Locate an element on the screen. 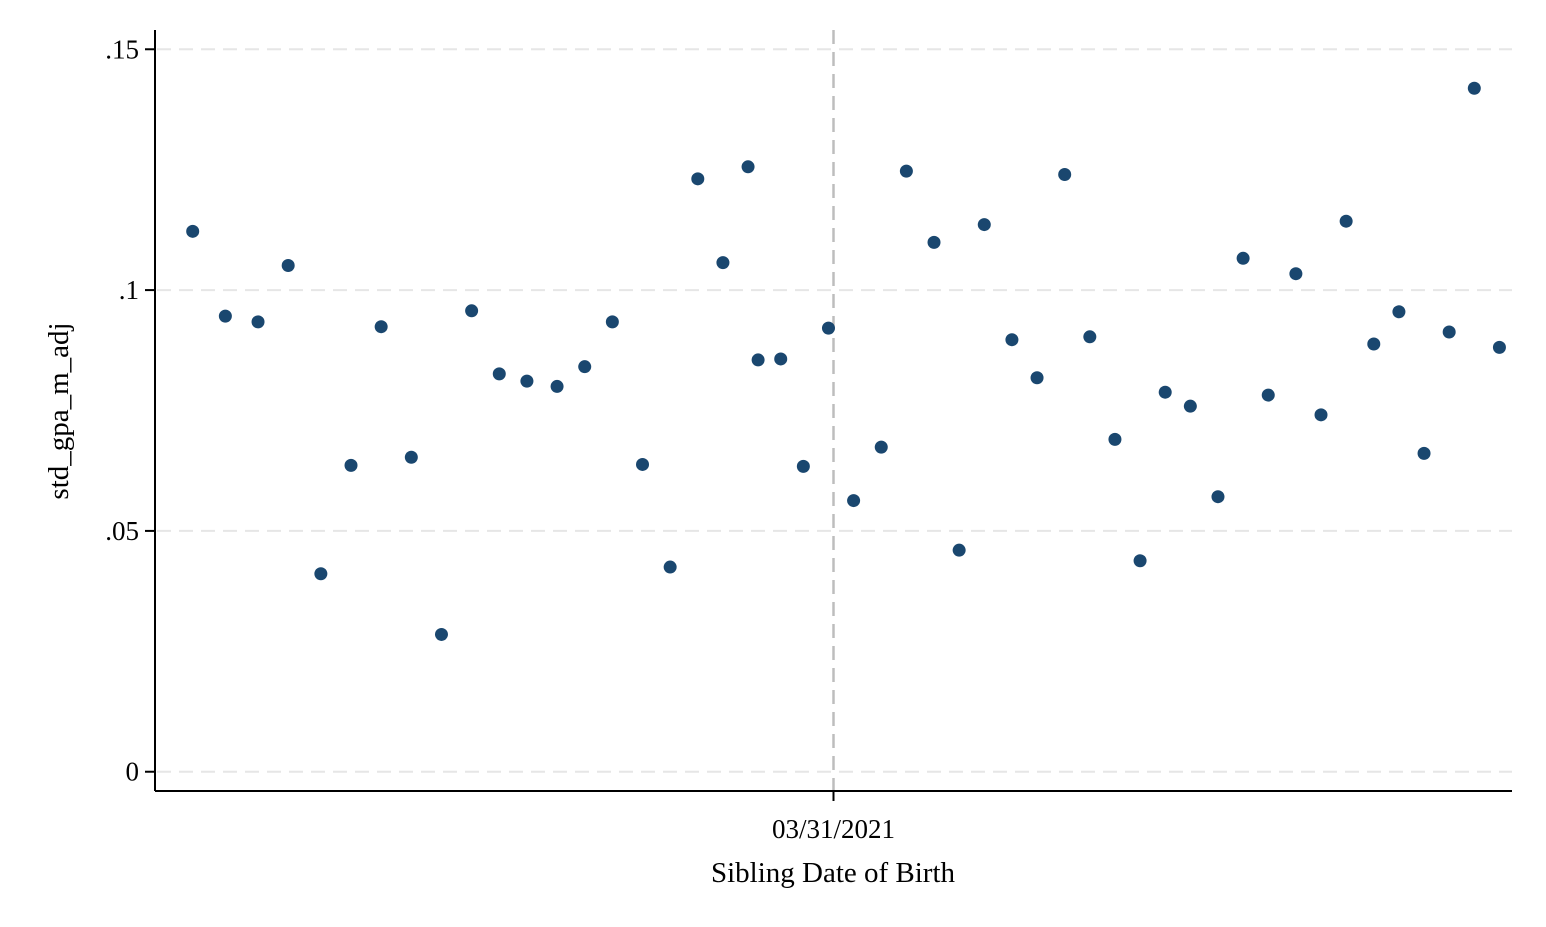  x-tick-label: 03/31/2021 is located at coordinates (833, 829).